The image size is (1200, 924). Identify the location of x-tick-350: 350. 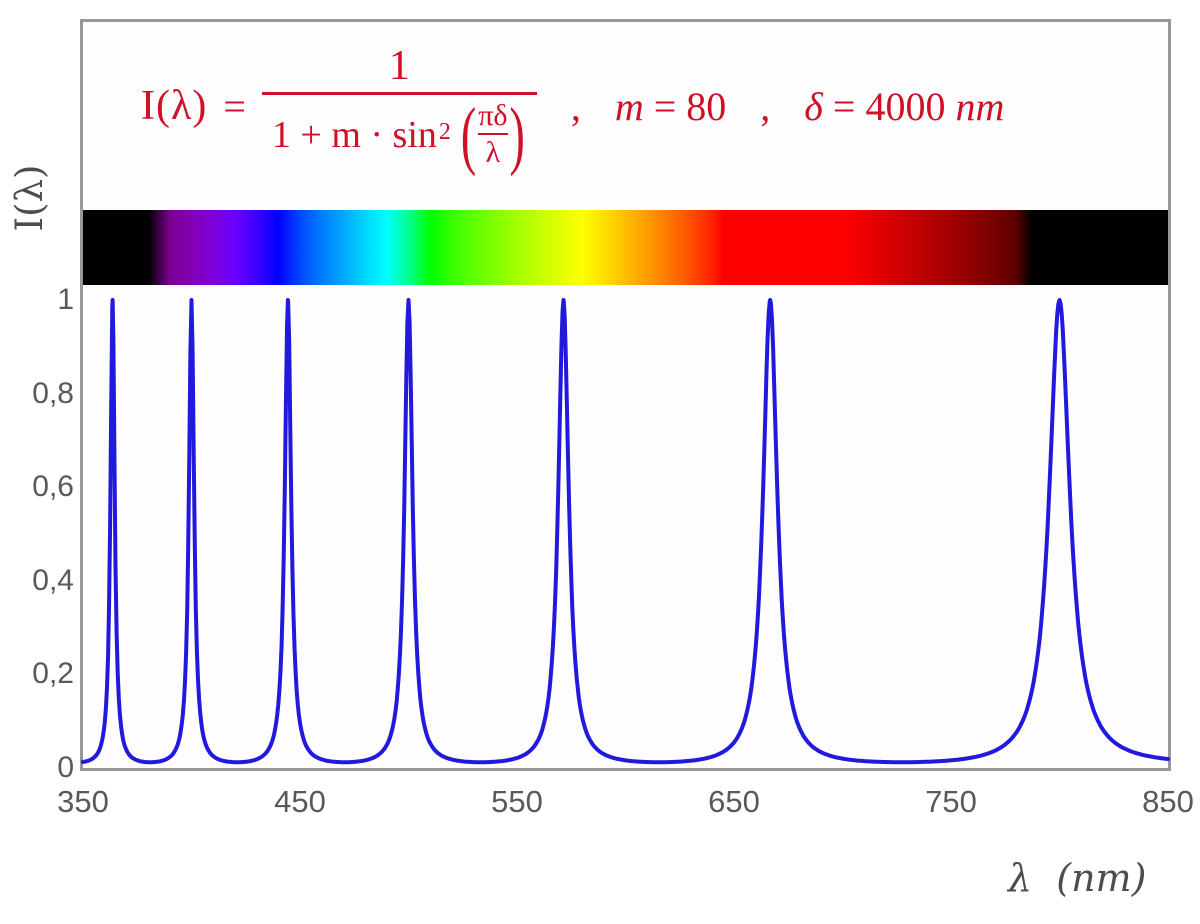
(83, 801).